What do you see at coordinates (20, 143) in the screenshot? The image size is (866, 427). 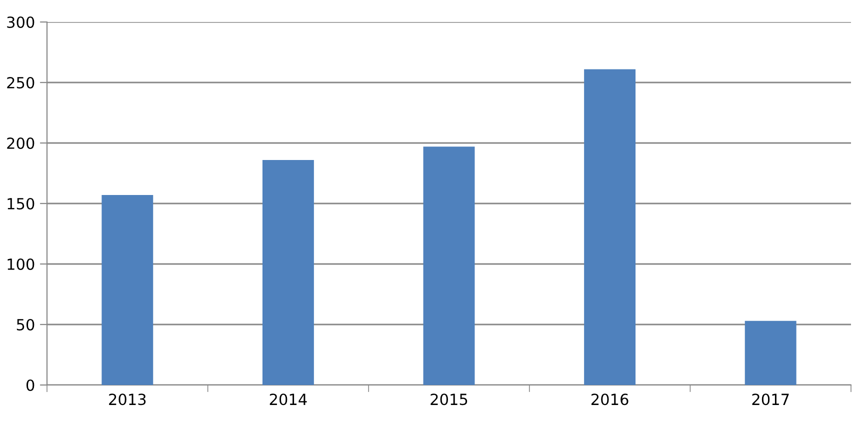 I see `y-tick-label: 200` at bounding box center [20, 143].